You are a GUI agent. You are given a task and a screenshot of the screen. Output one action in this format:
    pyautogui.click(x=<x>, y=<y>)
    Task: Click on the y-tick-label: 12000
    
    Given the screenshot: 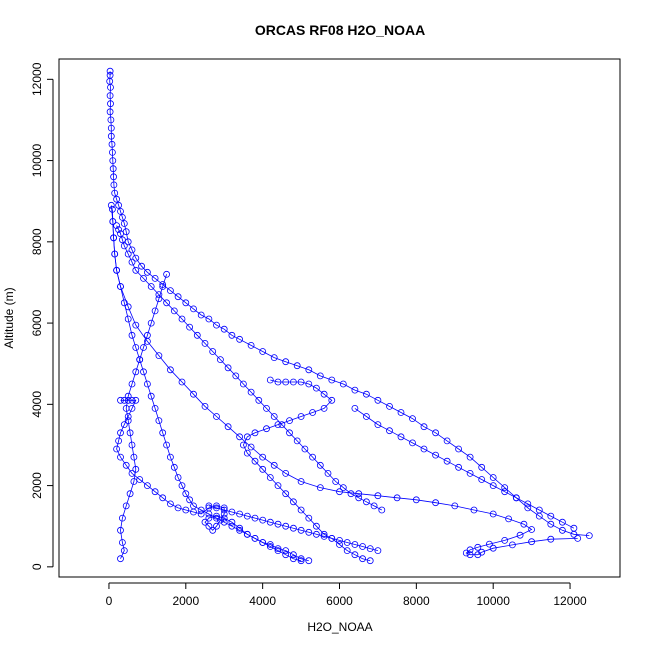 What is the action you would take?
    pyautogui.click(x=37, y=79)
    